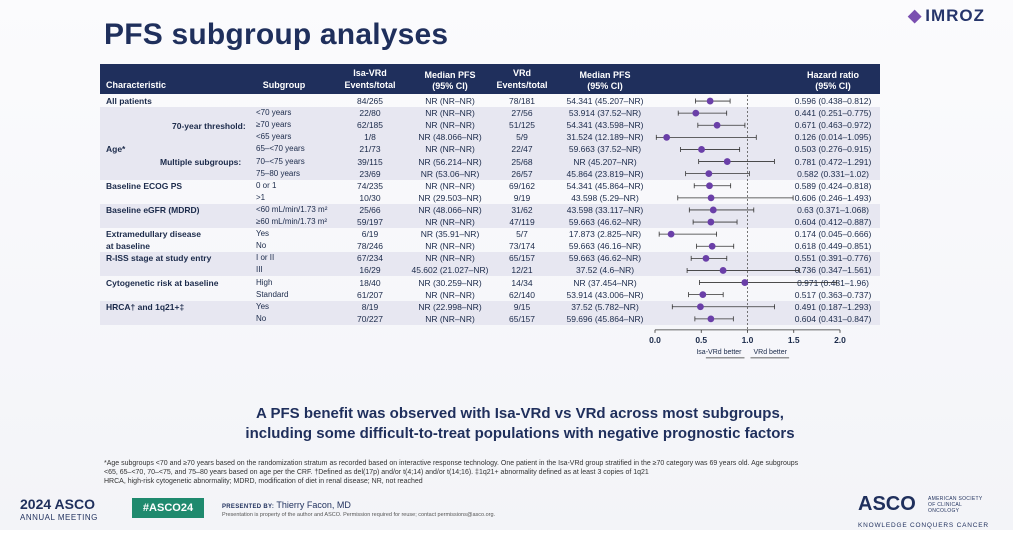 The height and width of the screenshot is (536, 1013). What do you see at coordinates (370, 246) in the screenshot?
I see `cell-isa-et: 78/246` at bounding box center [370, 246].